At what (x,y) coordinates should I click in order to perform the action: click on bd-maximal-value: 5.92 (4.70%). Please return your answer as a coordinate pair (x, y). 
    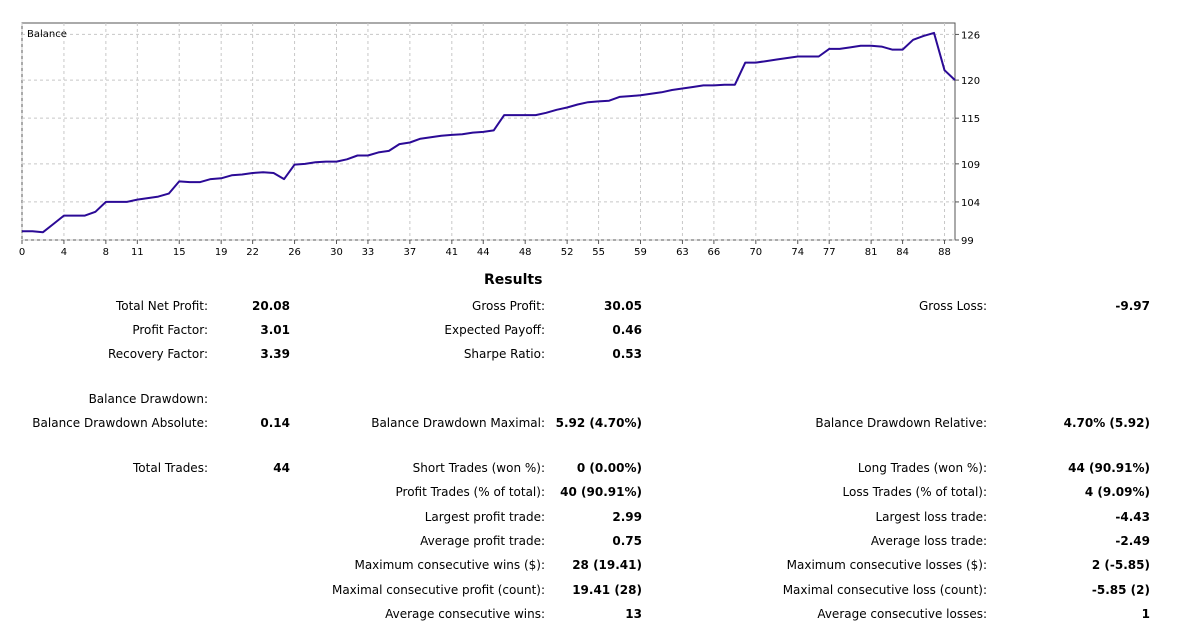
    Looking at the image, I should click on (598, 423).